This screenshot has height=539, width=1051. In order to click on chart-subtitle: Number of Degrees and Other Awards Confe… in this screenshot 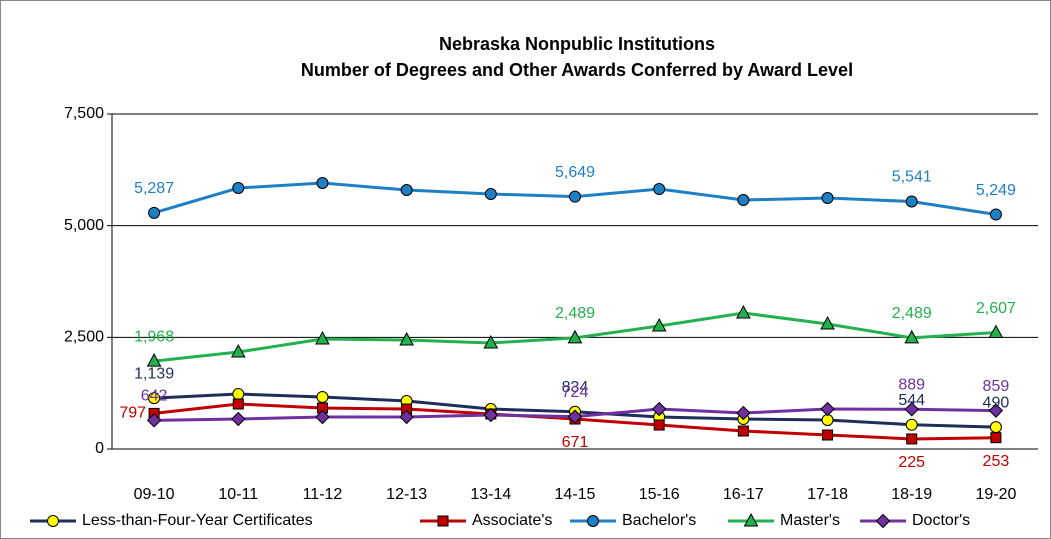, I will do `click(577, 70)`.